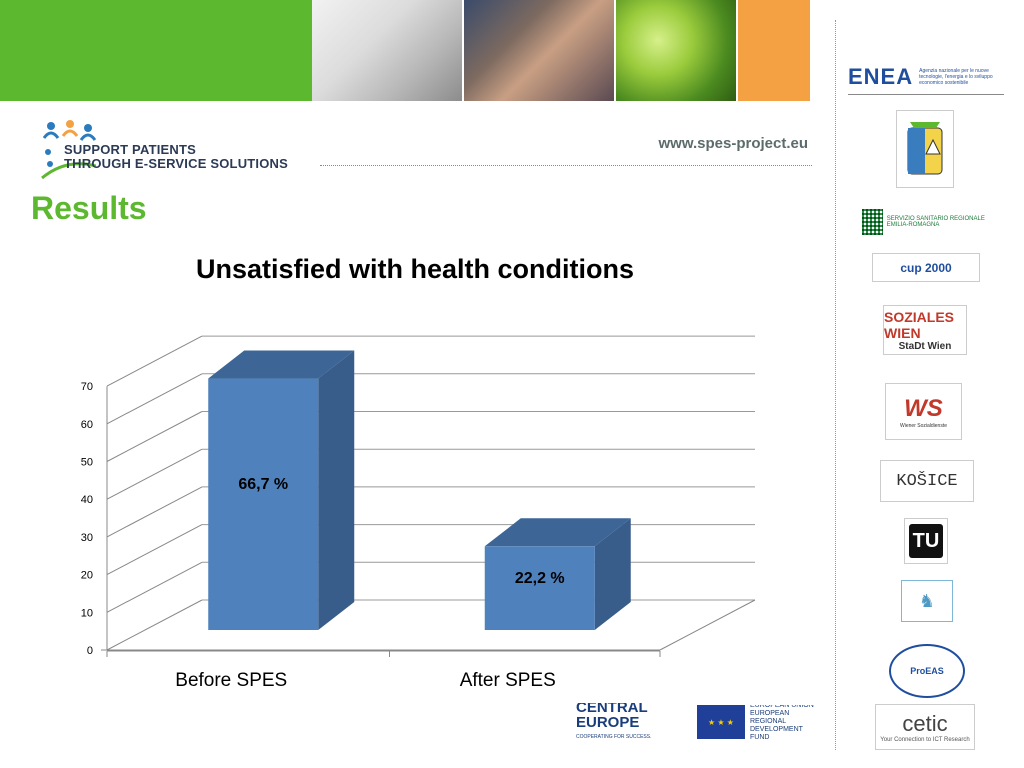 Image resolution: width=1024 pixels, height=768 pixels. I want to click on lion-emblem-icon: ♞, so click(927, 600).